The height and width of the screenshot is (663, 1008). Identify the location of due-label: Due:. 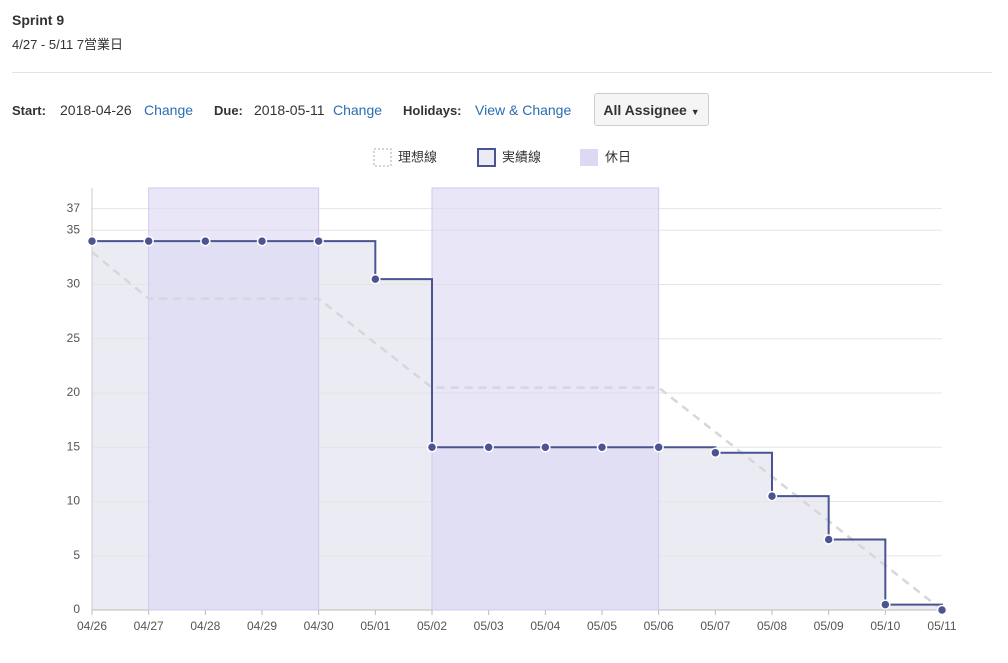
(228, 110).